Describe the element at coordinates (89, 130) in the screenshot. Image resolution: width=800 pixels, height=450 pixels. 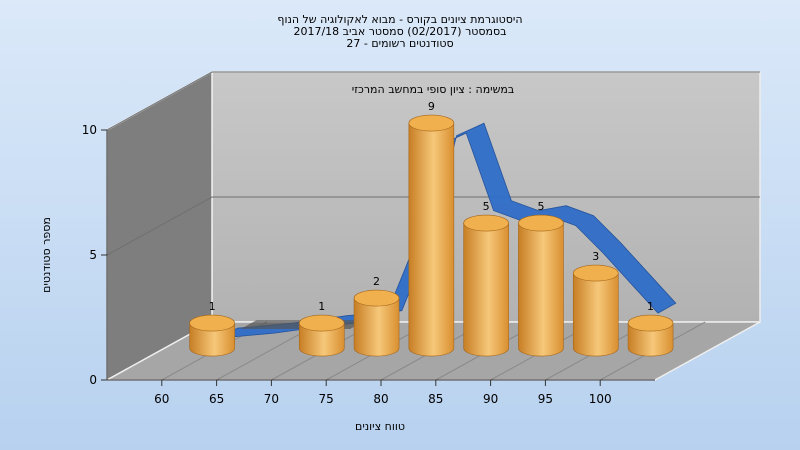
I see `y-tick-label: 10` at that location.